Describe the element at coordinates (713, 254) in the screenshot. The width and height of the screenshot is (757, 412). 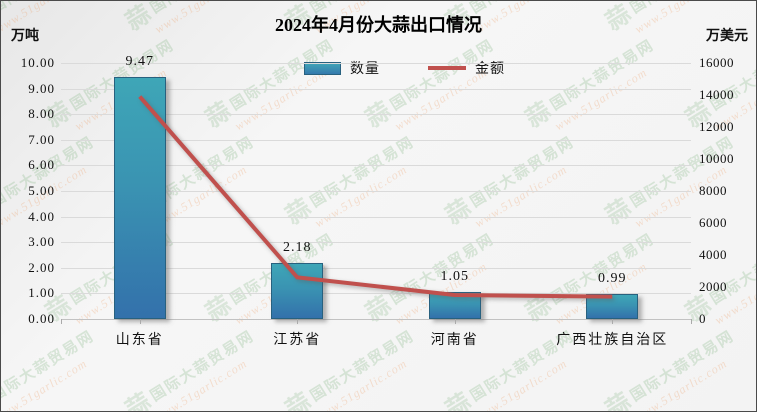
I see `right-axis-tick-label: 4000` at that location.